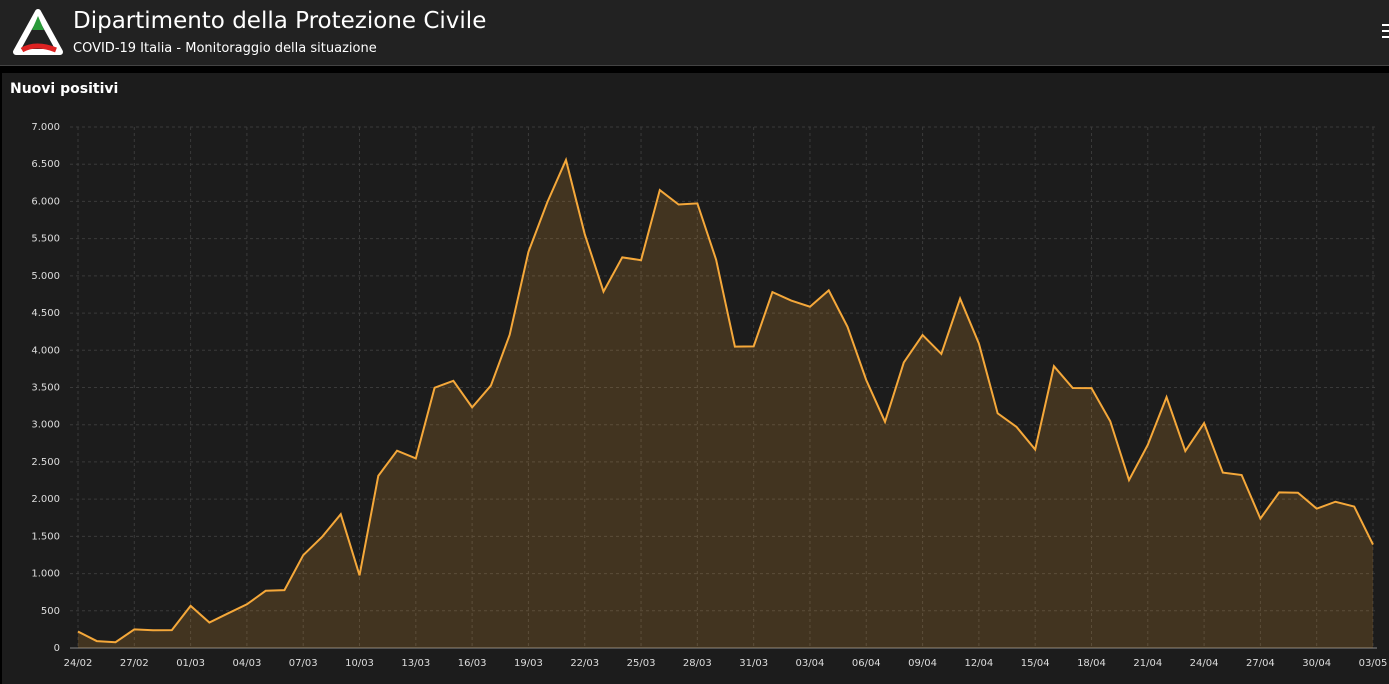  What do you see at coordinates (1260, 663) in the screenshot?
I see `x-tick-label: 27/04` at bounding box center [1260, 663].